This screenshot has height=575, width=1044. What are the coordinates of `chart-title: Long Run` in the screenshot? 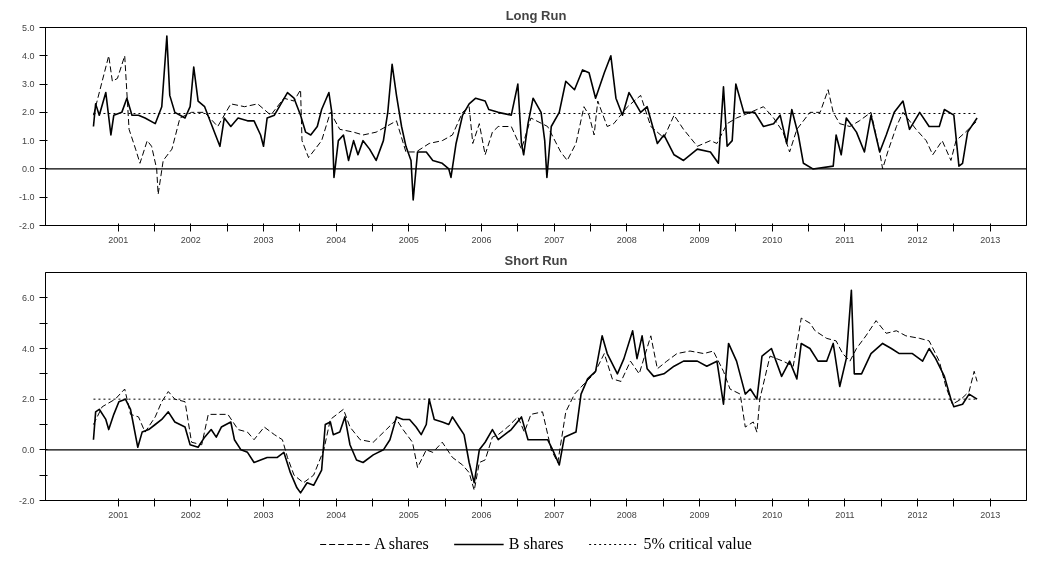 It's located at (536, 15).